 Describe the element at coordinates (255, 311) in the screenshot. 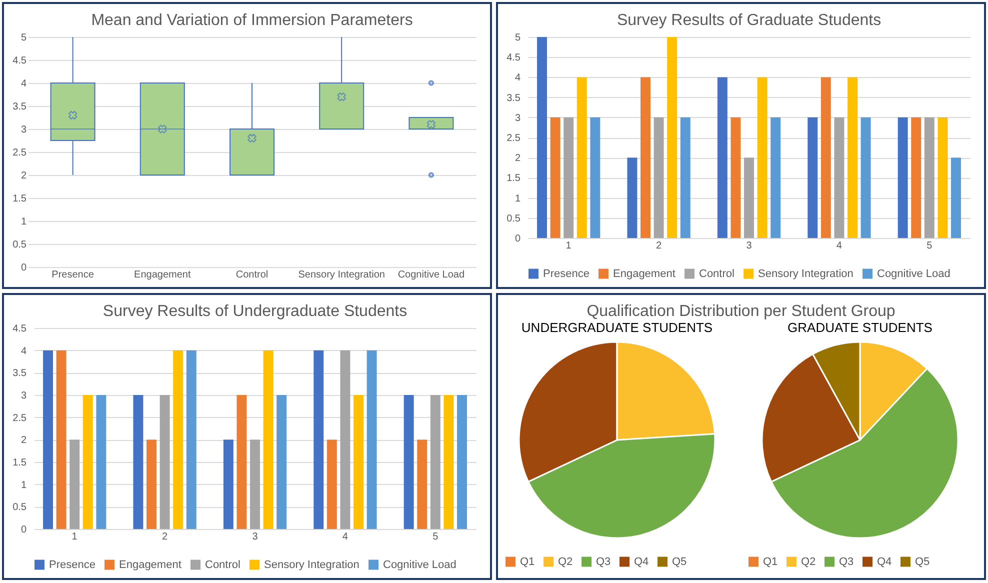

I see `chart-title: Survey Results of Undergraduate Students` at that location.